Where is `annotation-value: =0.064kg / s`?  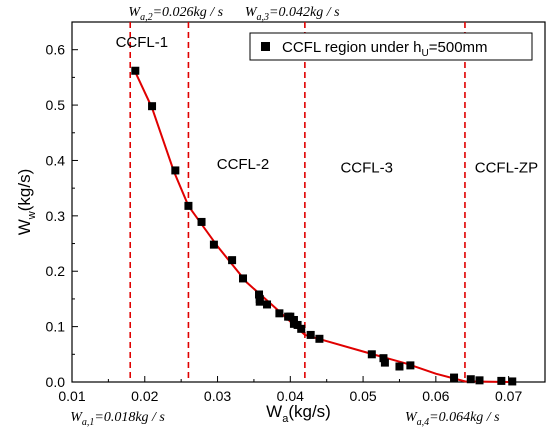 annotation-value: =0.064kg / s is located at coordinates (464, 417).